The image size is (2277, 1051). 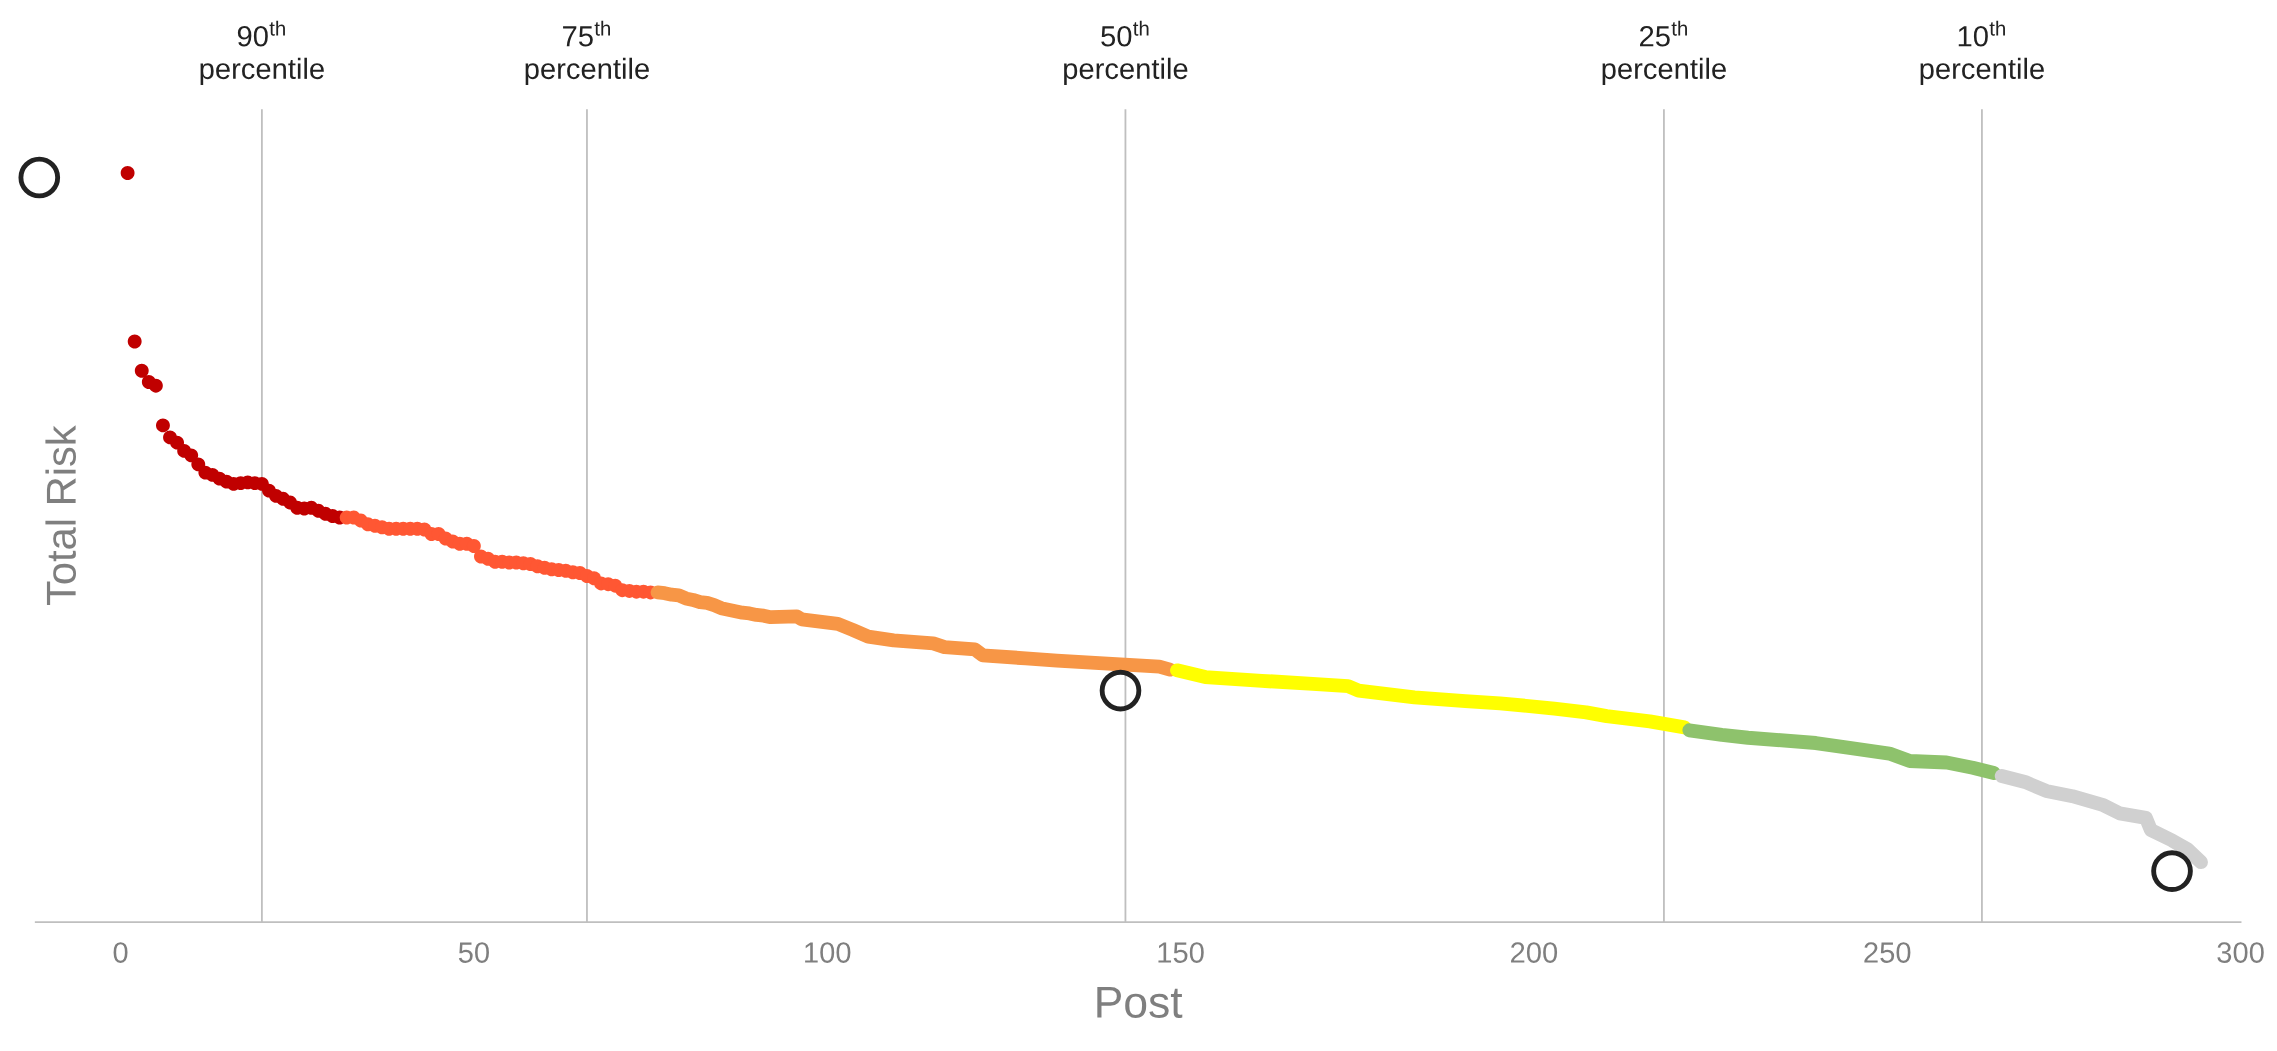 What do you see at coordinates (1140, 1002) in the screenshot?
I see `x-axis-title: Post` at bounding box center [1140, 1002].